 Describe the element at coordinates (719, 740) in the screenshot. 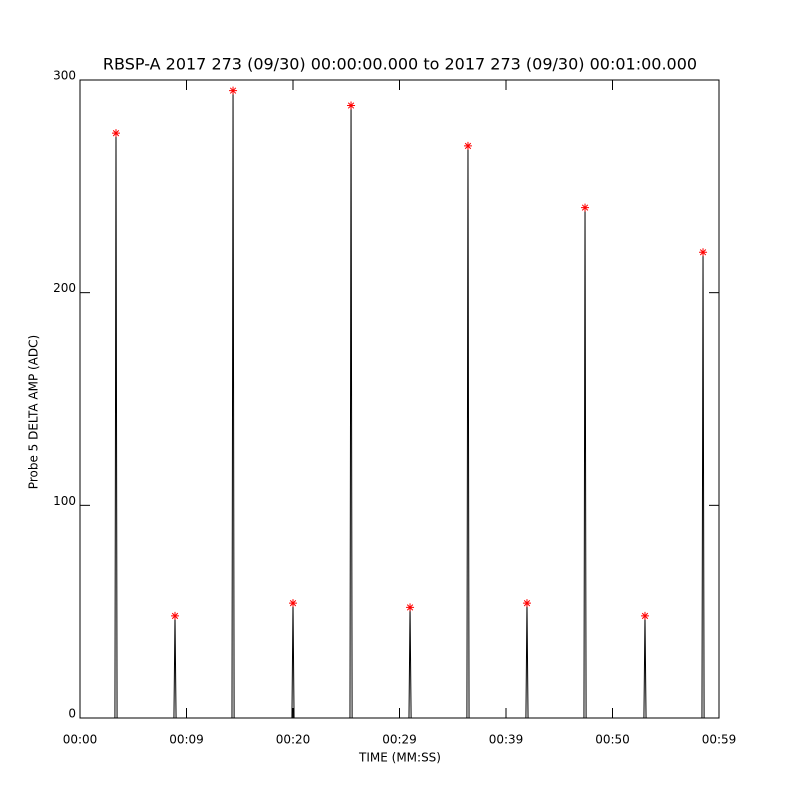

I see `x-tick-label: 00:59` at that location.